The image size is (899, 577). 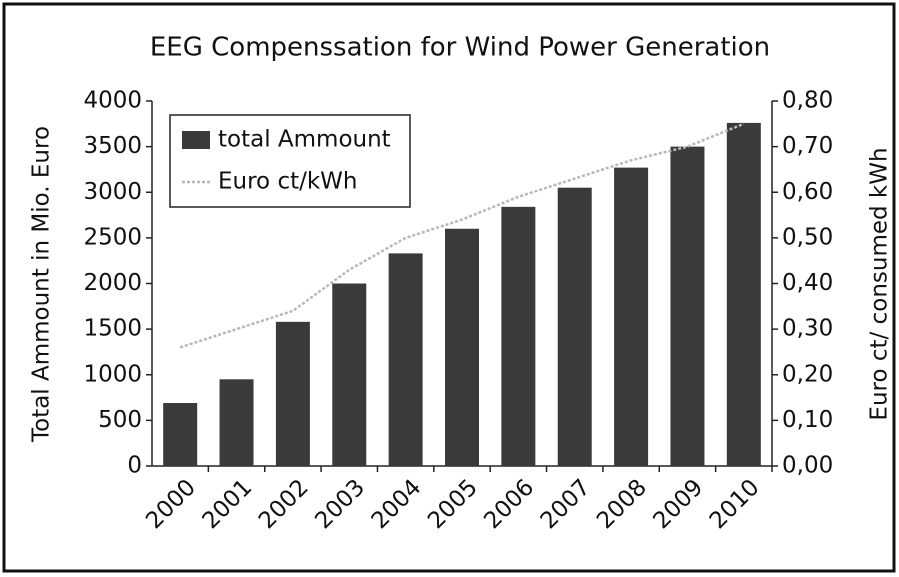 What do you see at coordinates (807, 192) in the screenshot?
I see `y2-tick-label: 0,60` at bounding box center [807, 192].